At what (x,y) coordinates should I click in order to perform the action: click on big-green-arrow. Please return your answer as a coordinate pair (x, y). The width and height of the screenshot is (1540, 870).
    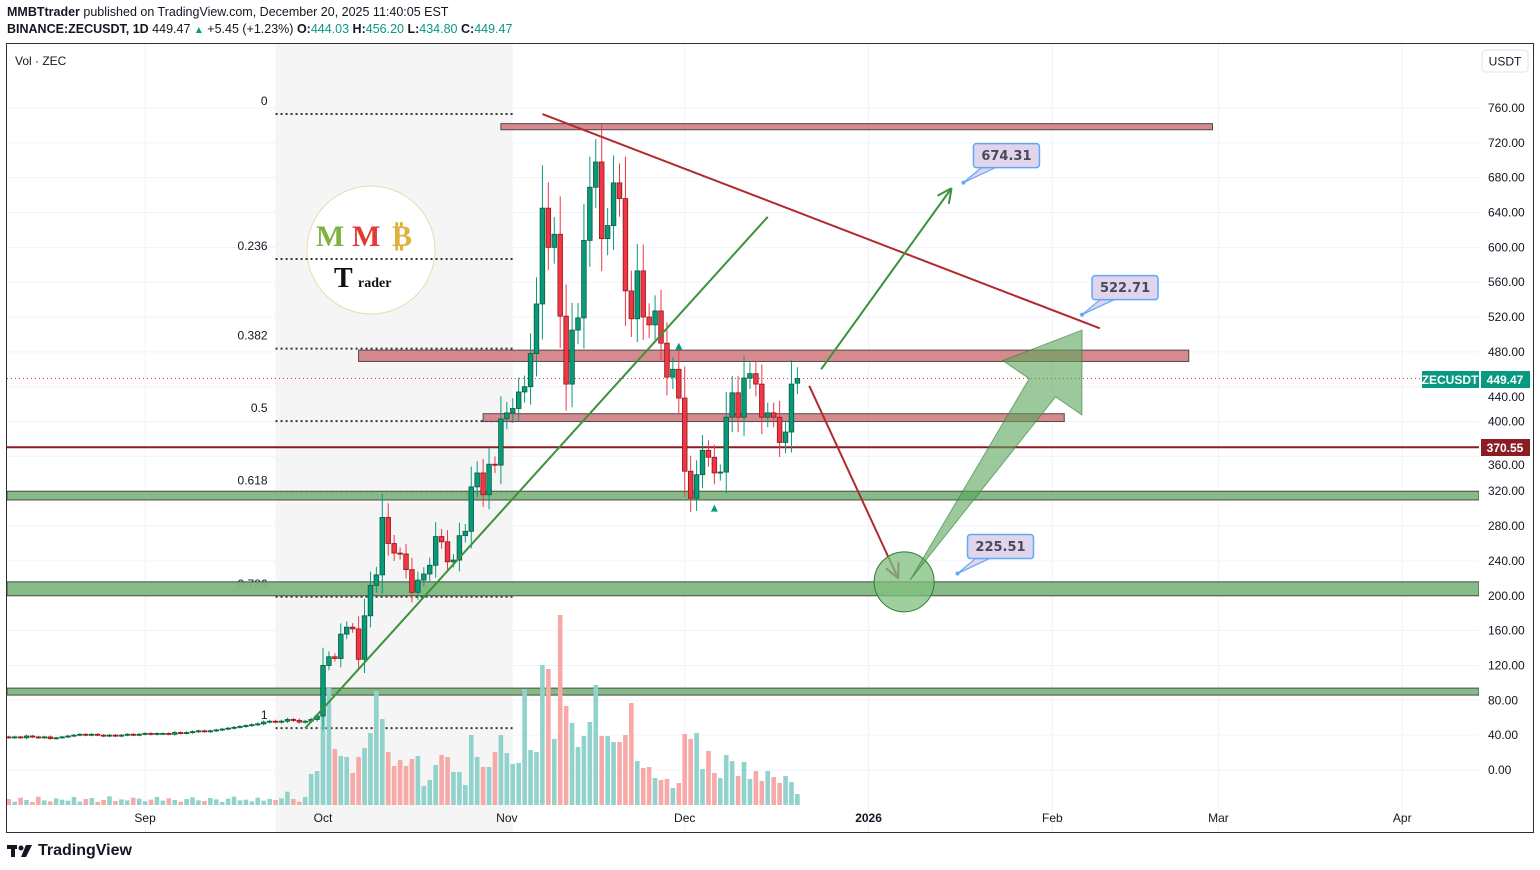
    Looking at the image, I should click on (996, 455).